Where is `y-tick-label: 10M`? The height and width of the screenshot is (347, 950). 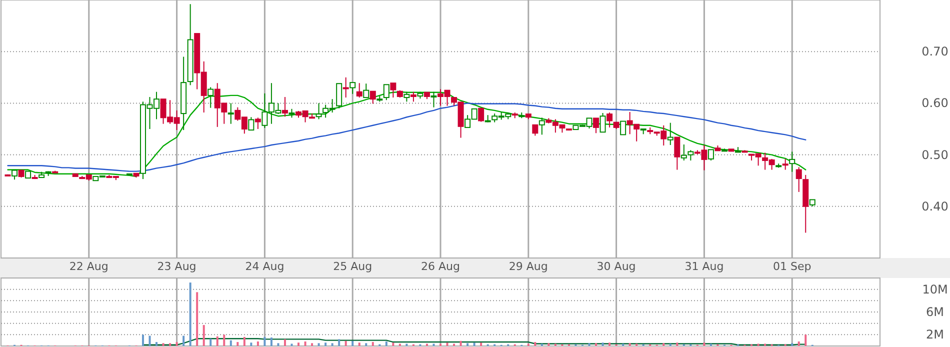
y-tick-label: 10M is located at coordinates (935, 289).